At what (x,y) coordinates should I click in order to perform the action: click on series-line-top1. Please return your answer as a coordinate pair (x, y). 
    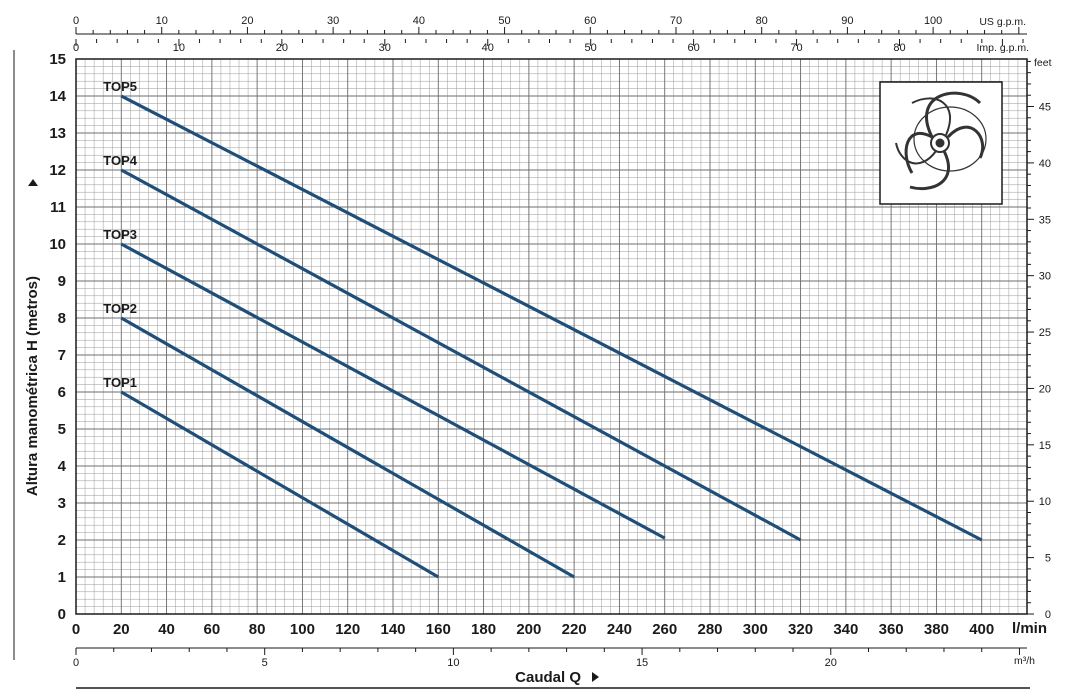
    Looking at the image, I should click on (280, 484).